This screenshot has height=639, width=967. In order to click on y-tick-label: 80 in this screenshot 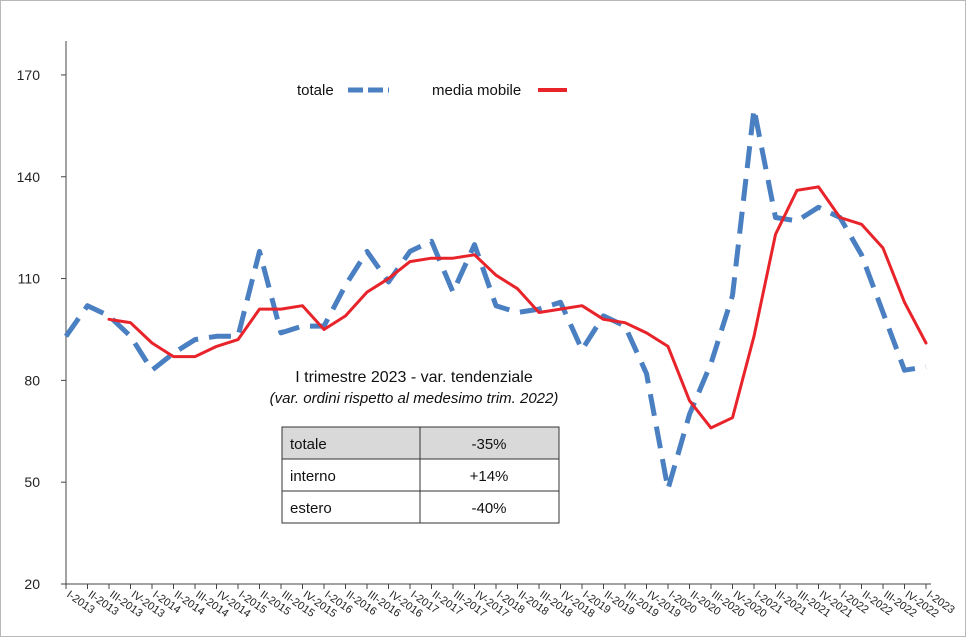, I will do `click(32, 380)`.